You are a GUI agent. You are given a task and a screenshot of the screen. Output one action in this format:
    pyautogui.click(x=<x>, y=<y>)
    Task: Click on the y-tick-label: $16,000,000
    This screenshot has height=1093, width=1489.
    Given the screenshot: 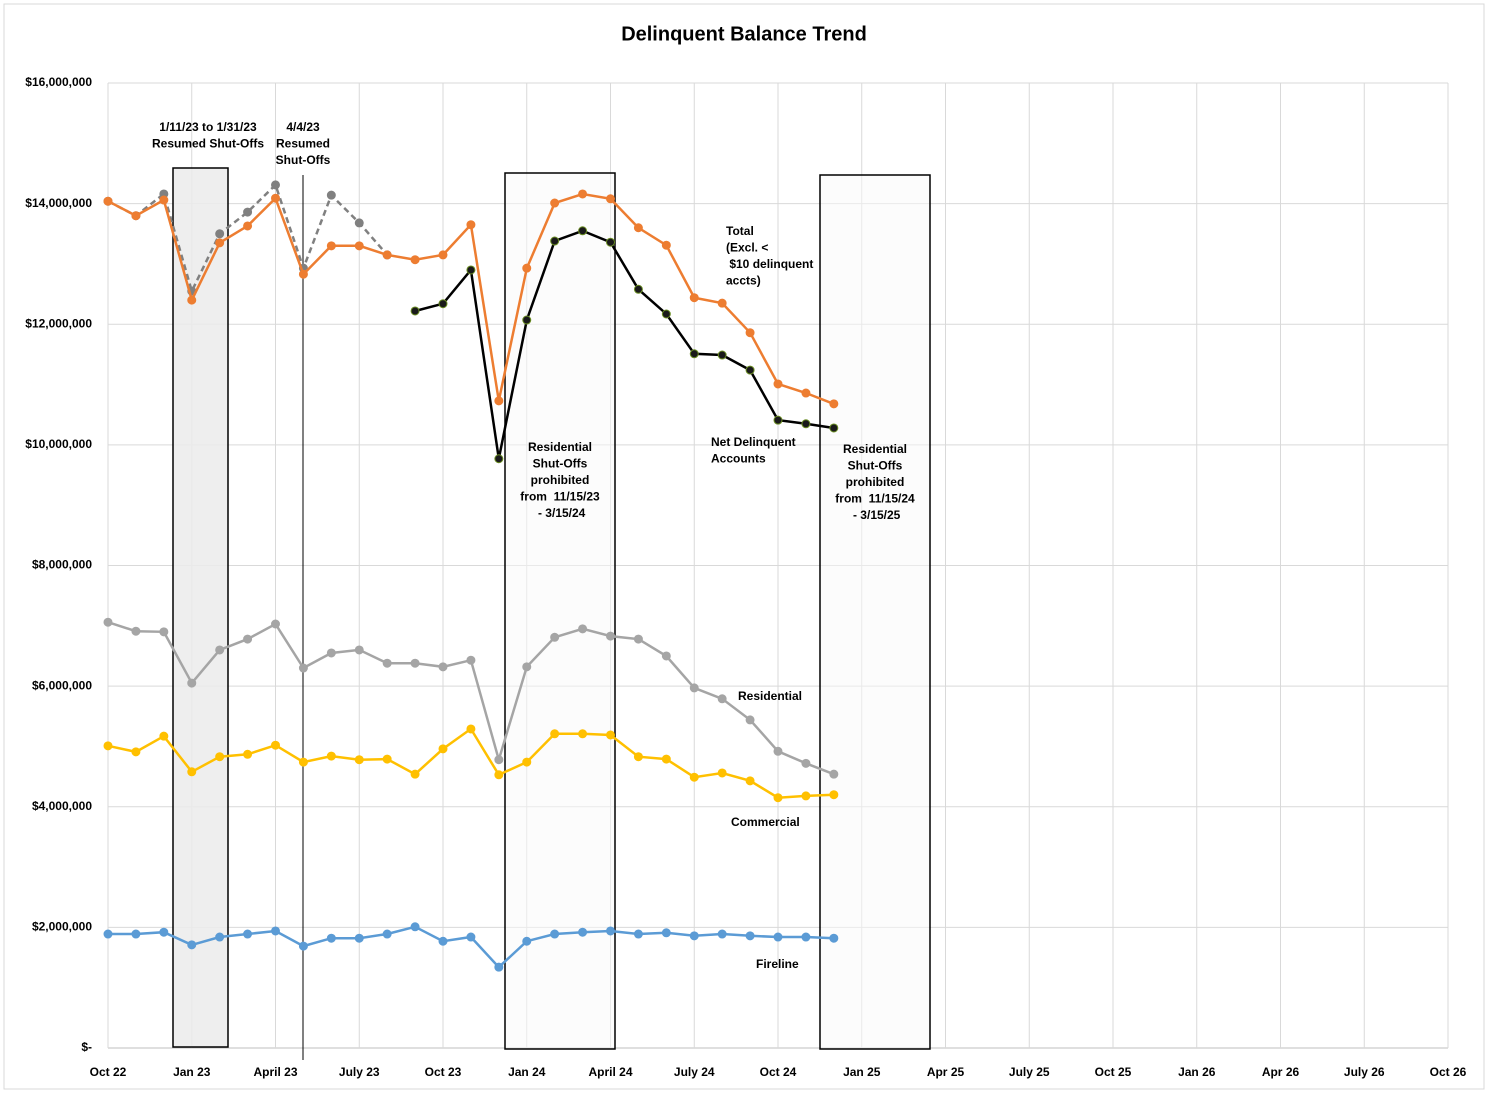 What is the action you would take?
    pyautogui.click(x=58, y=82)
    